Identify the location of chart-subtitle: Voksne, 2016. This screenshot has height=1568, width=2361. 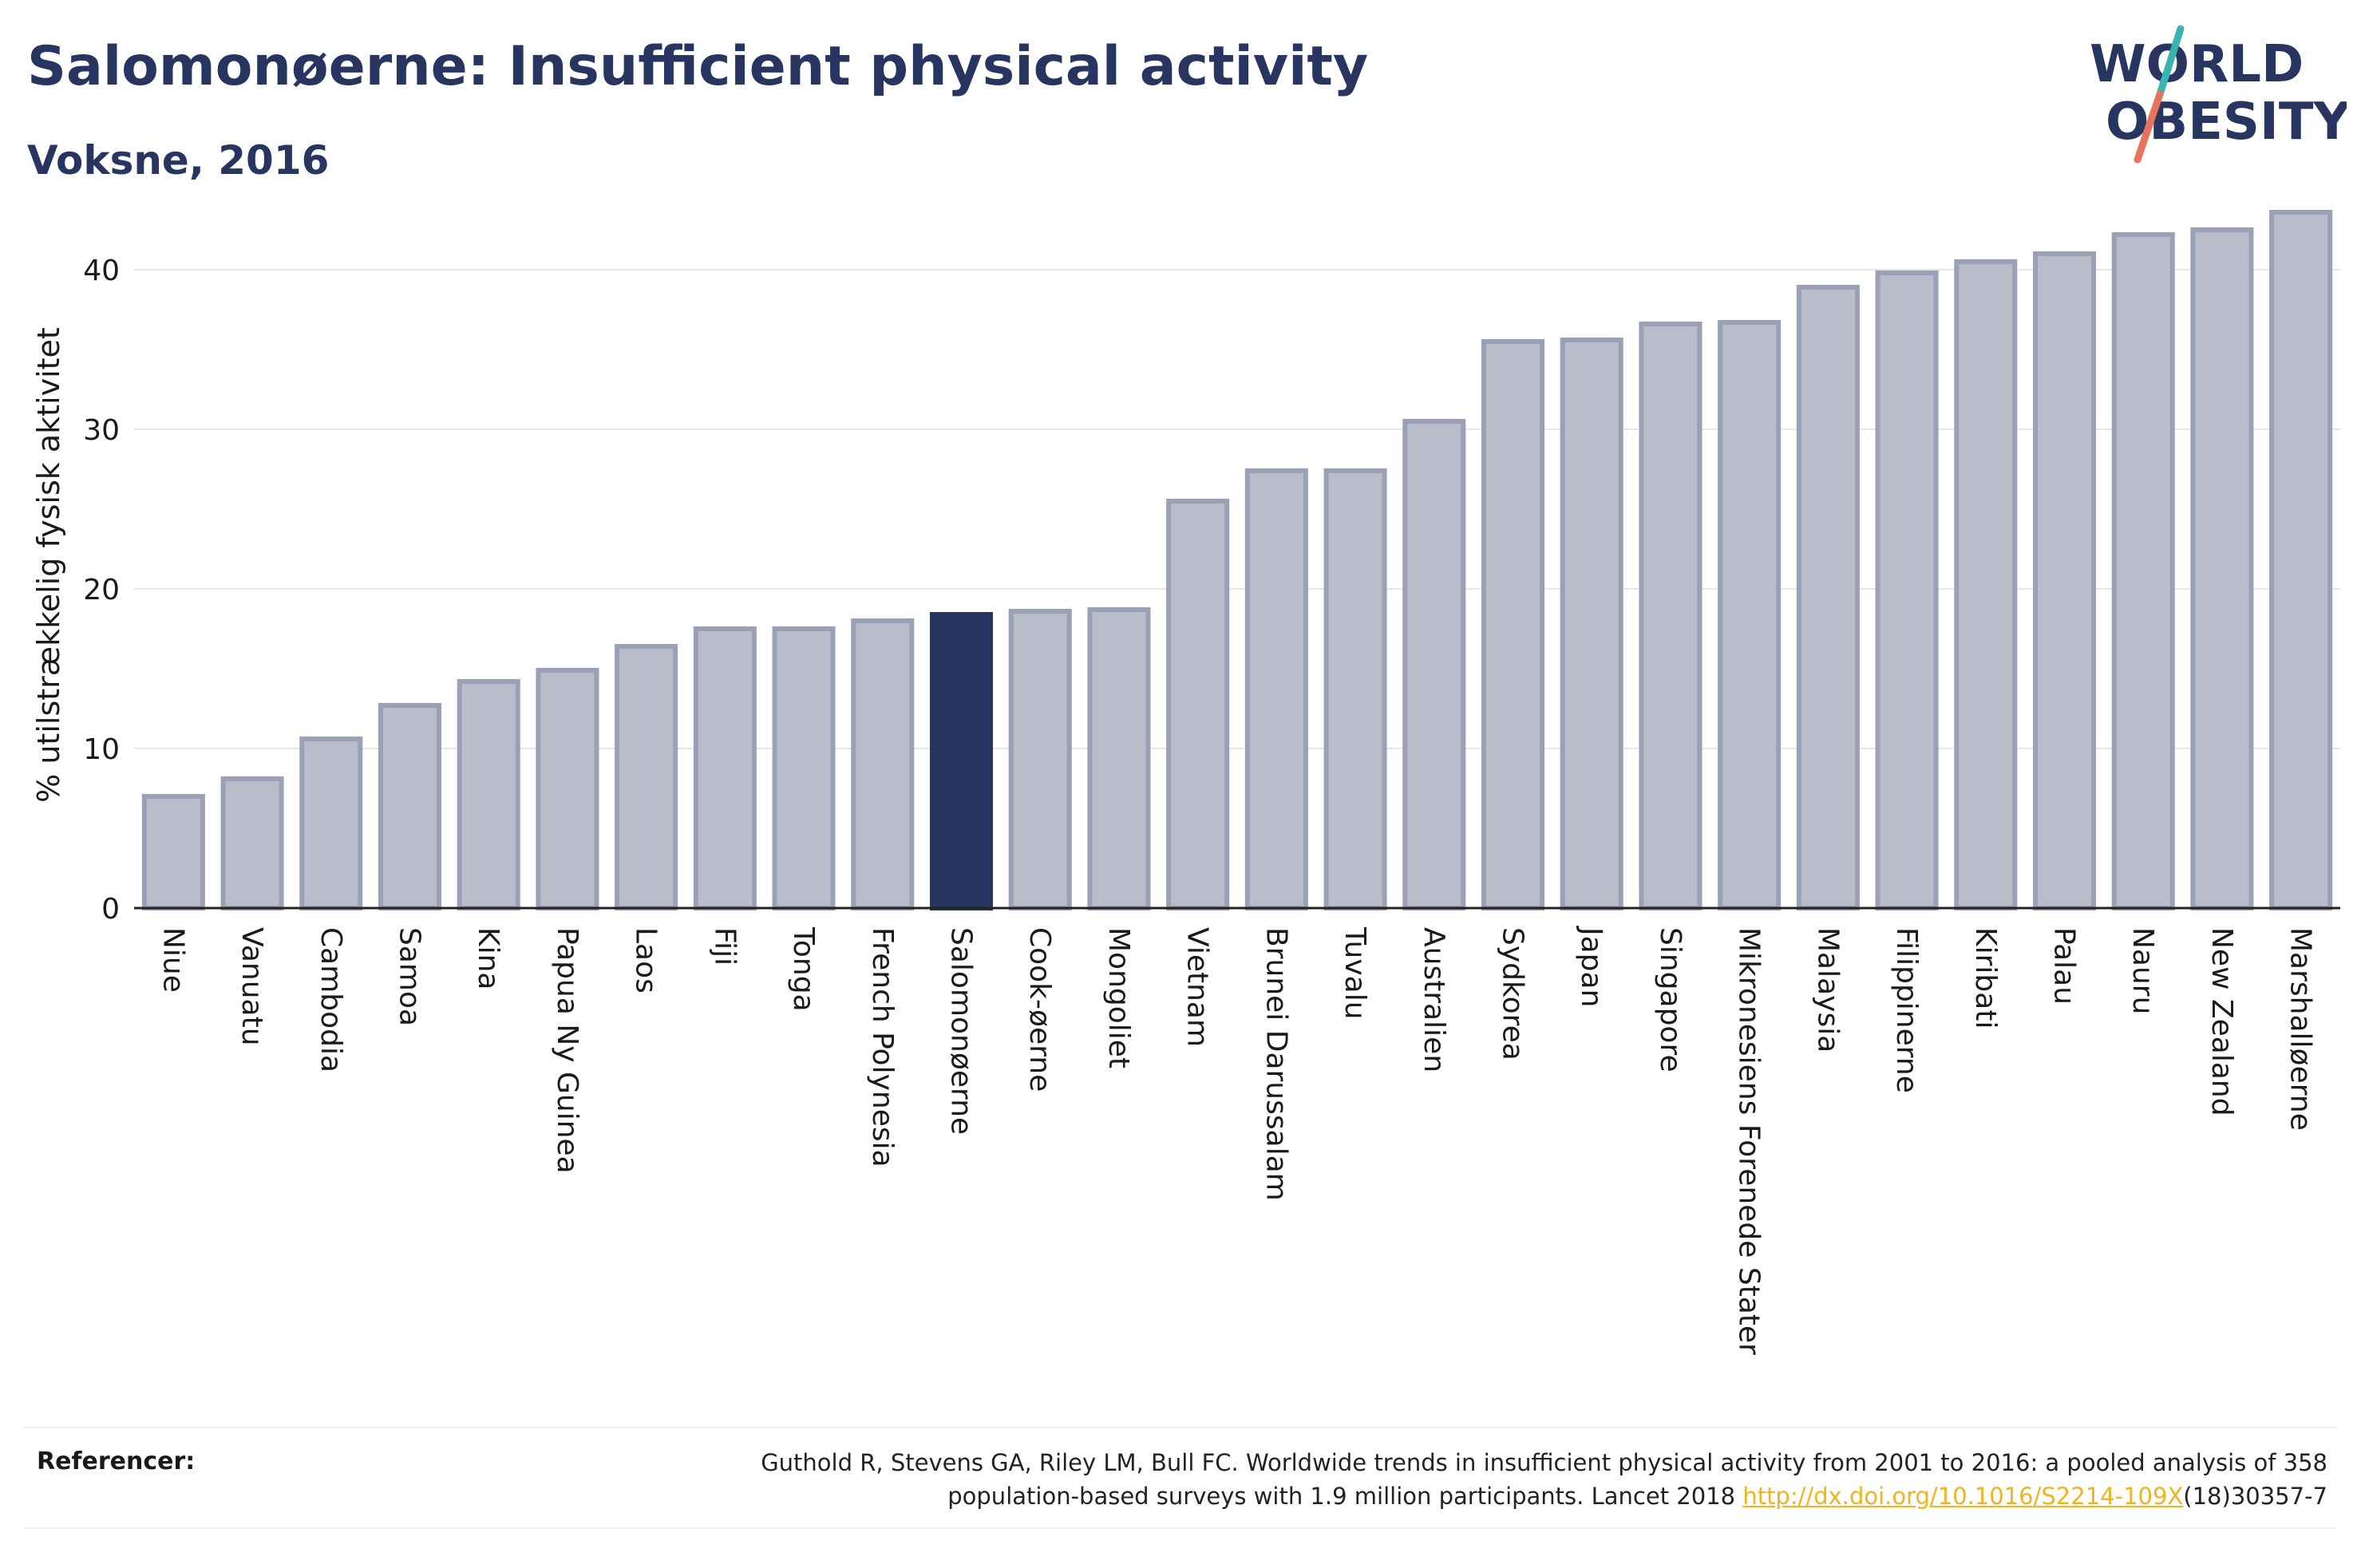
(178, 160).